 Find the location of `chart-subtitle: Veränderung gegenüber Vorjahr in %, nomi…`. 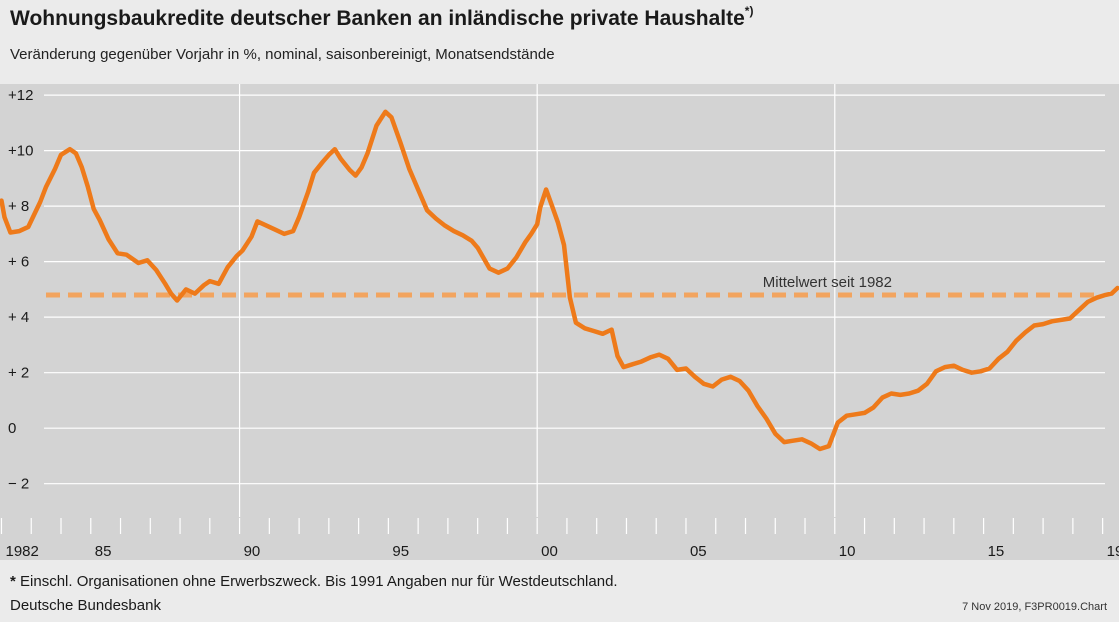

chart-subtitle: Veränderung gegenüber Vorjahr in %, nomi… is located at coordinates (282, 54).